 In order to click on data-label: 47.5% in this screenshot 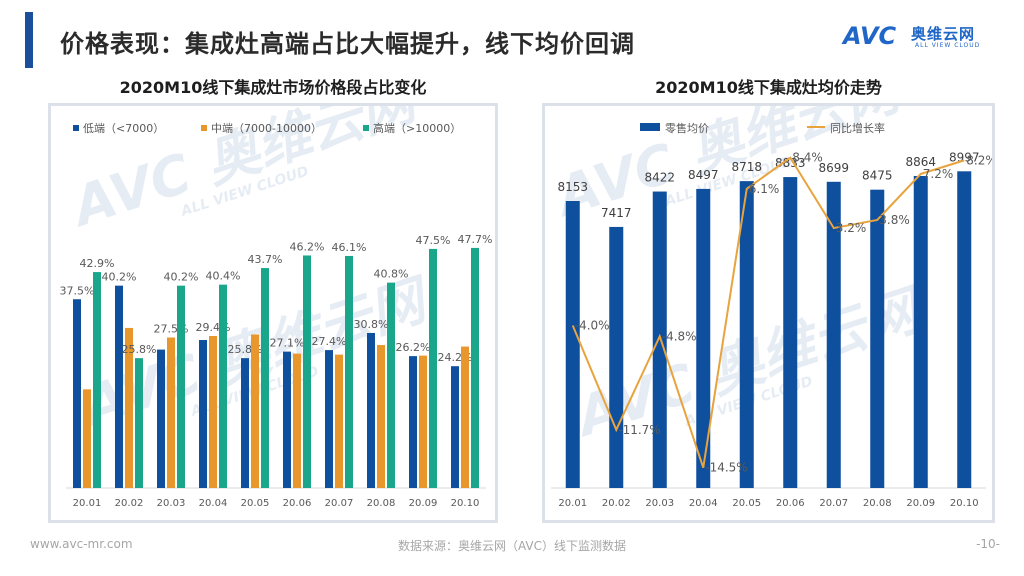, I will do `click(433, 240)`.